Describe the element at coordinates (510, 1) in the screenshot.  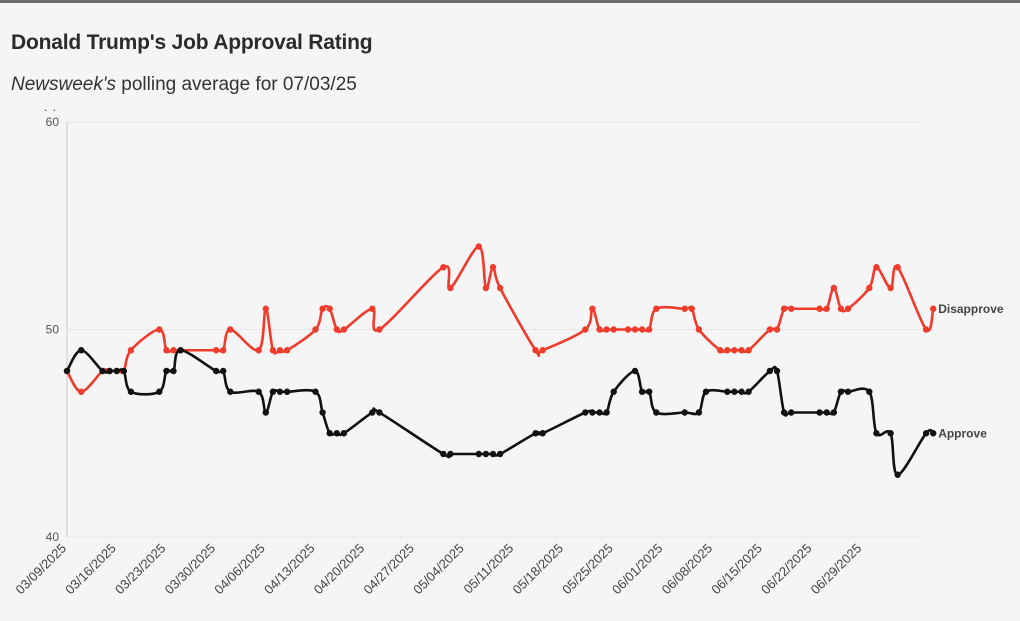
I see `top-rule` at that location.